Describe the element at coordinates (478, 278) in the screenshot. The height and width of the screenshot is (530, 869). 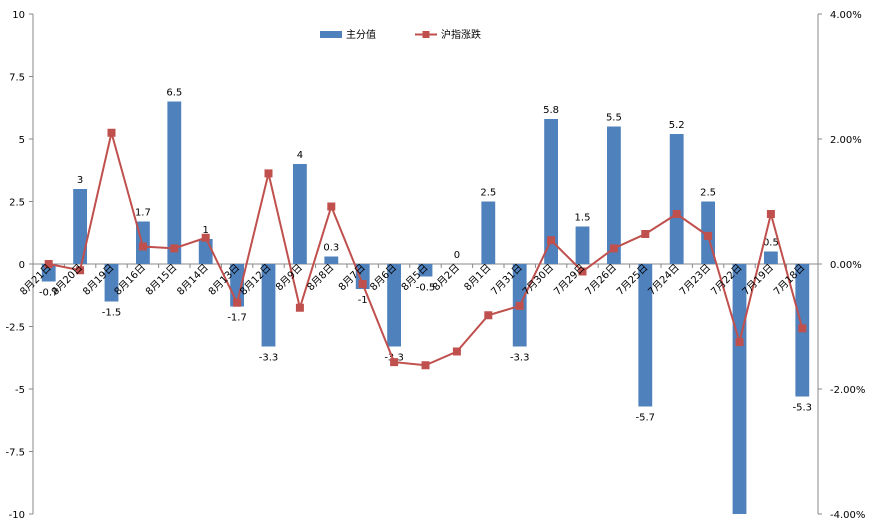
I see `x-tick-label: 8月1日` at that location.